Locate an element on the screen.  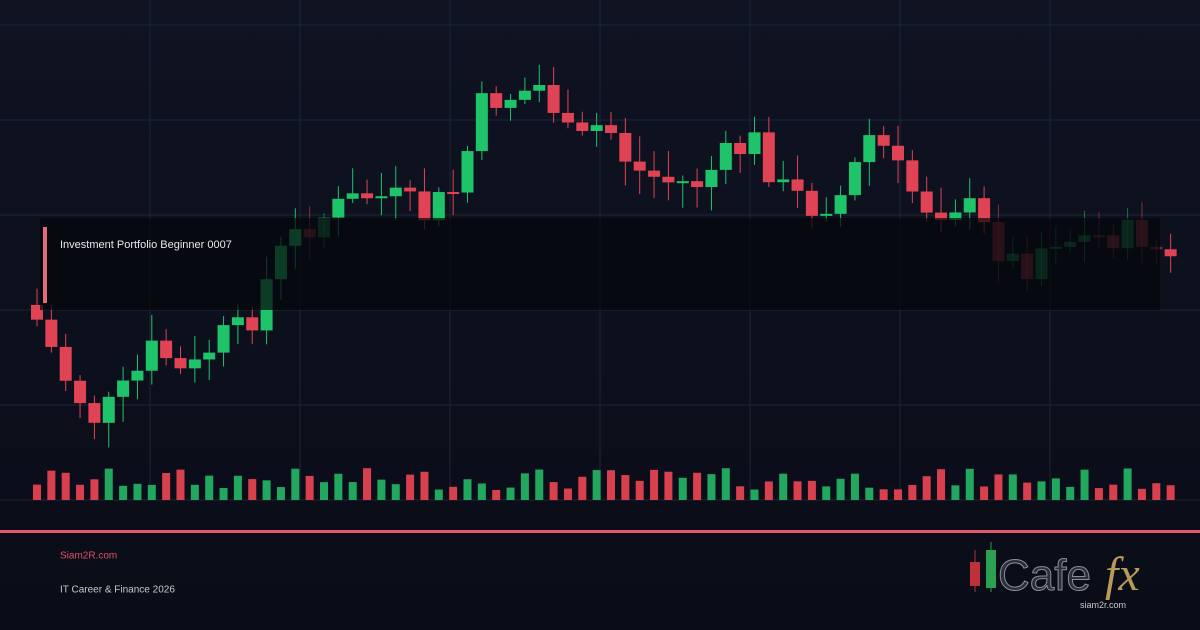
divider is located at coordinates (600, 531).